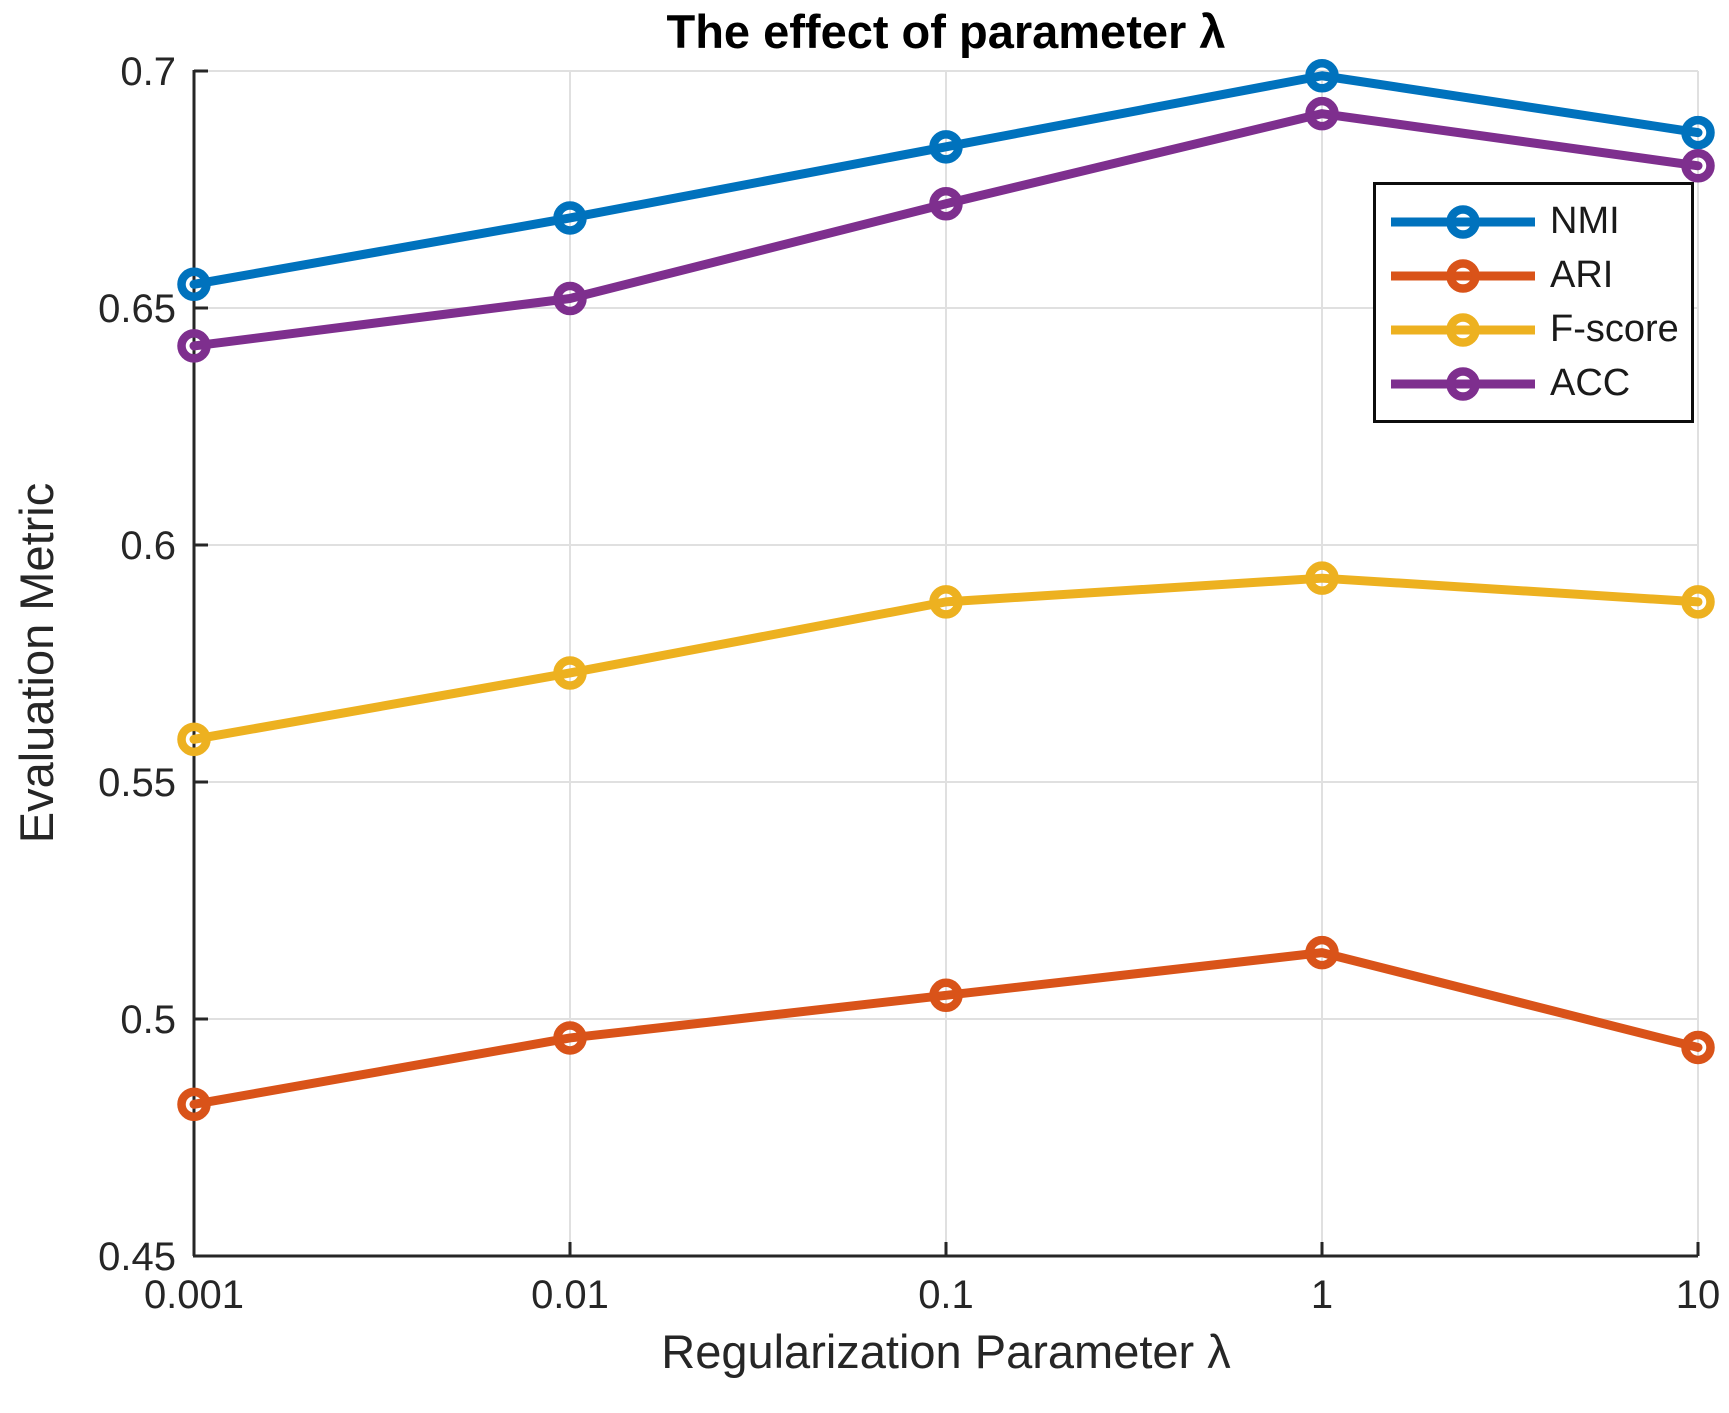  Describe the element at coordinates (946, 1351) in the screenshot. I see `x-axis-label: Regularization Parameter λ` at that location.